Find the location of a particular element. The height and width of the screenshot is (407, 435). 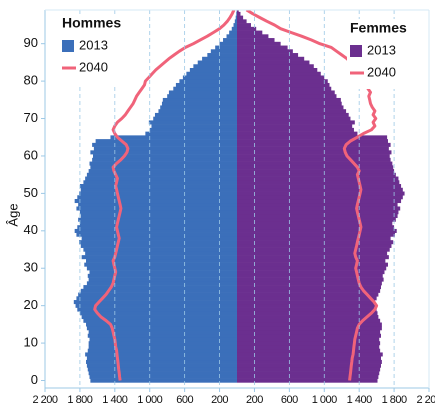

legend-title: Femmes is located at coordinates (378, 28).